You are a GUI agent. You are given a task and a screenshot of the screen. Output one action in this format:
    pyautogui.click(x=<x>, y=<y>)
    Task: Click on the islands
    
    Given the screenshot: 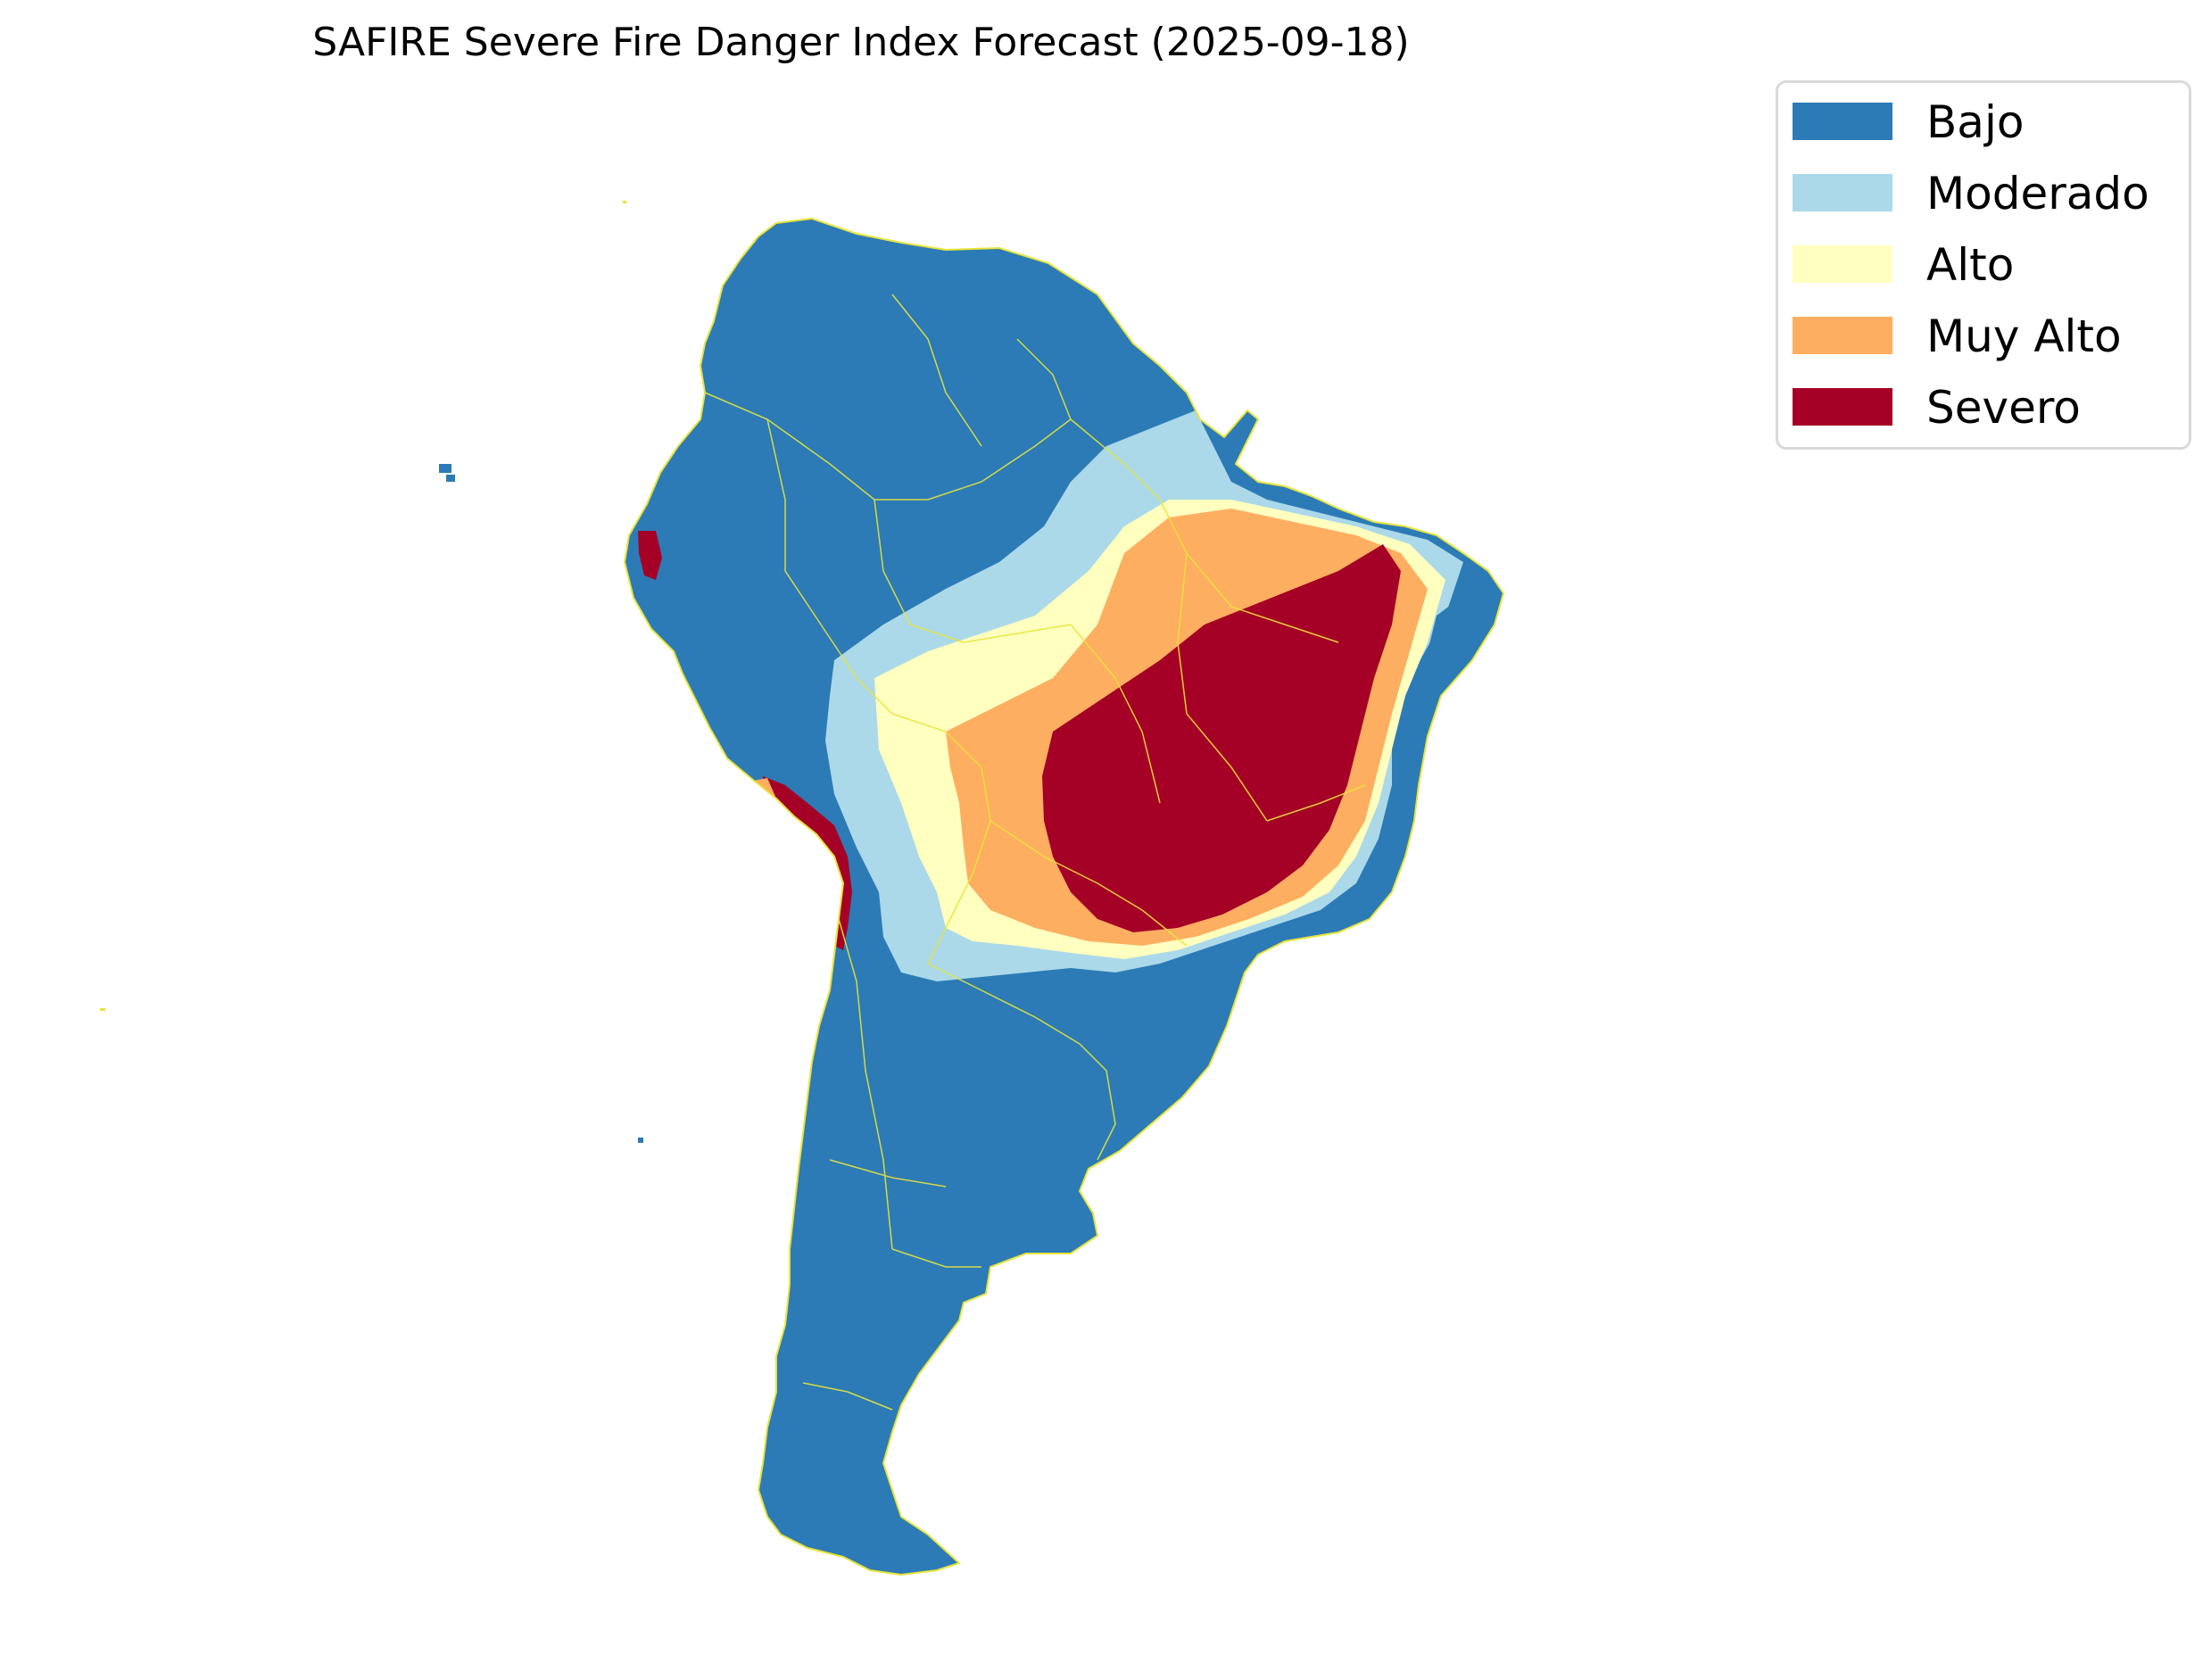 What is the action you would take?
    pyautogui.click(x=371, y=672)
    